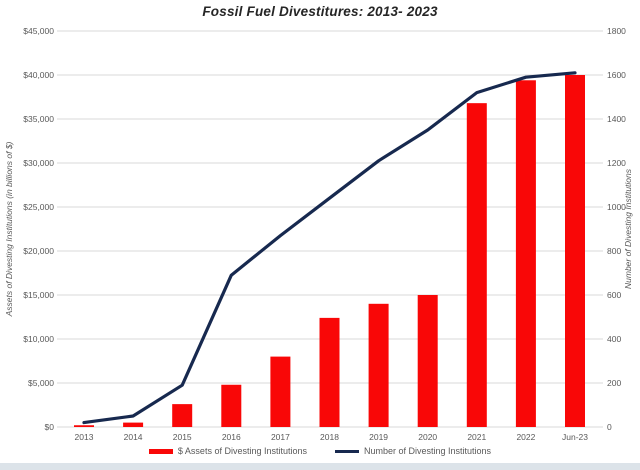 This screenshot has width=640, height=470. What do you see at coordinates (614, 339) in the screenshot?
I see `right-axis-tick-label: 400` at bounding box center [614, 339].